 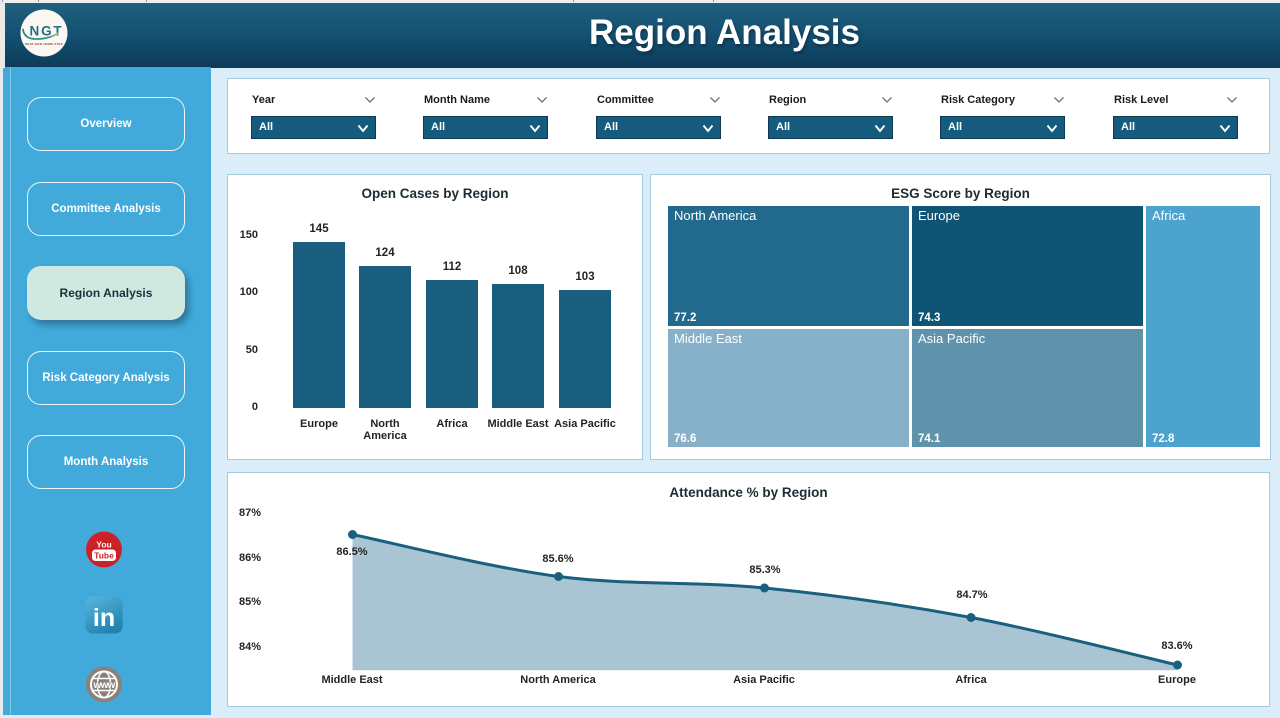 I want to click on svg-text: NEXT-GEN TEMPLATES, so click(x=44, y=44).